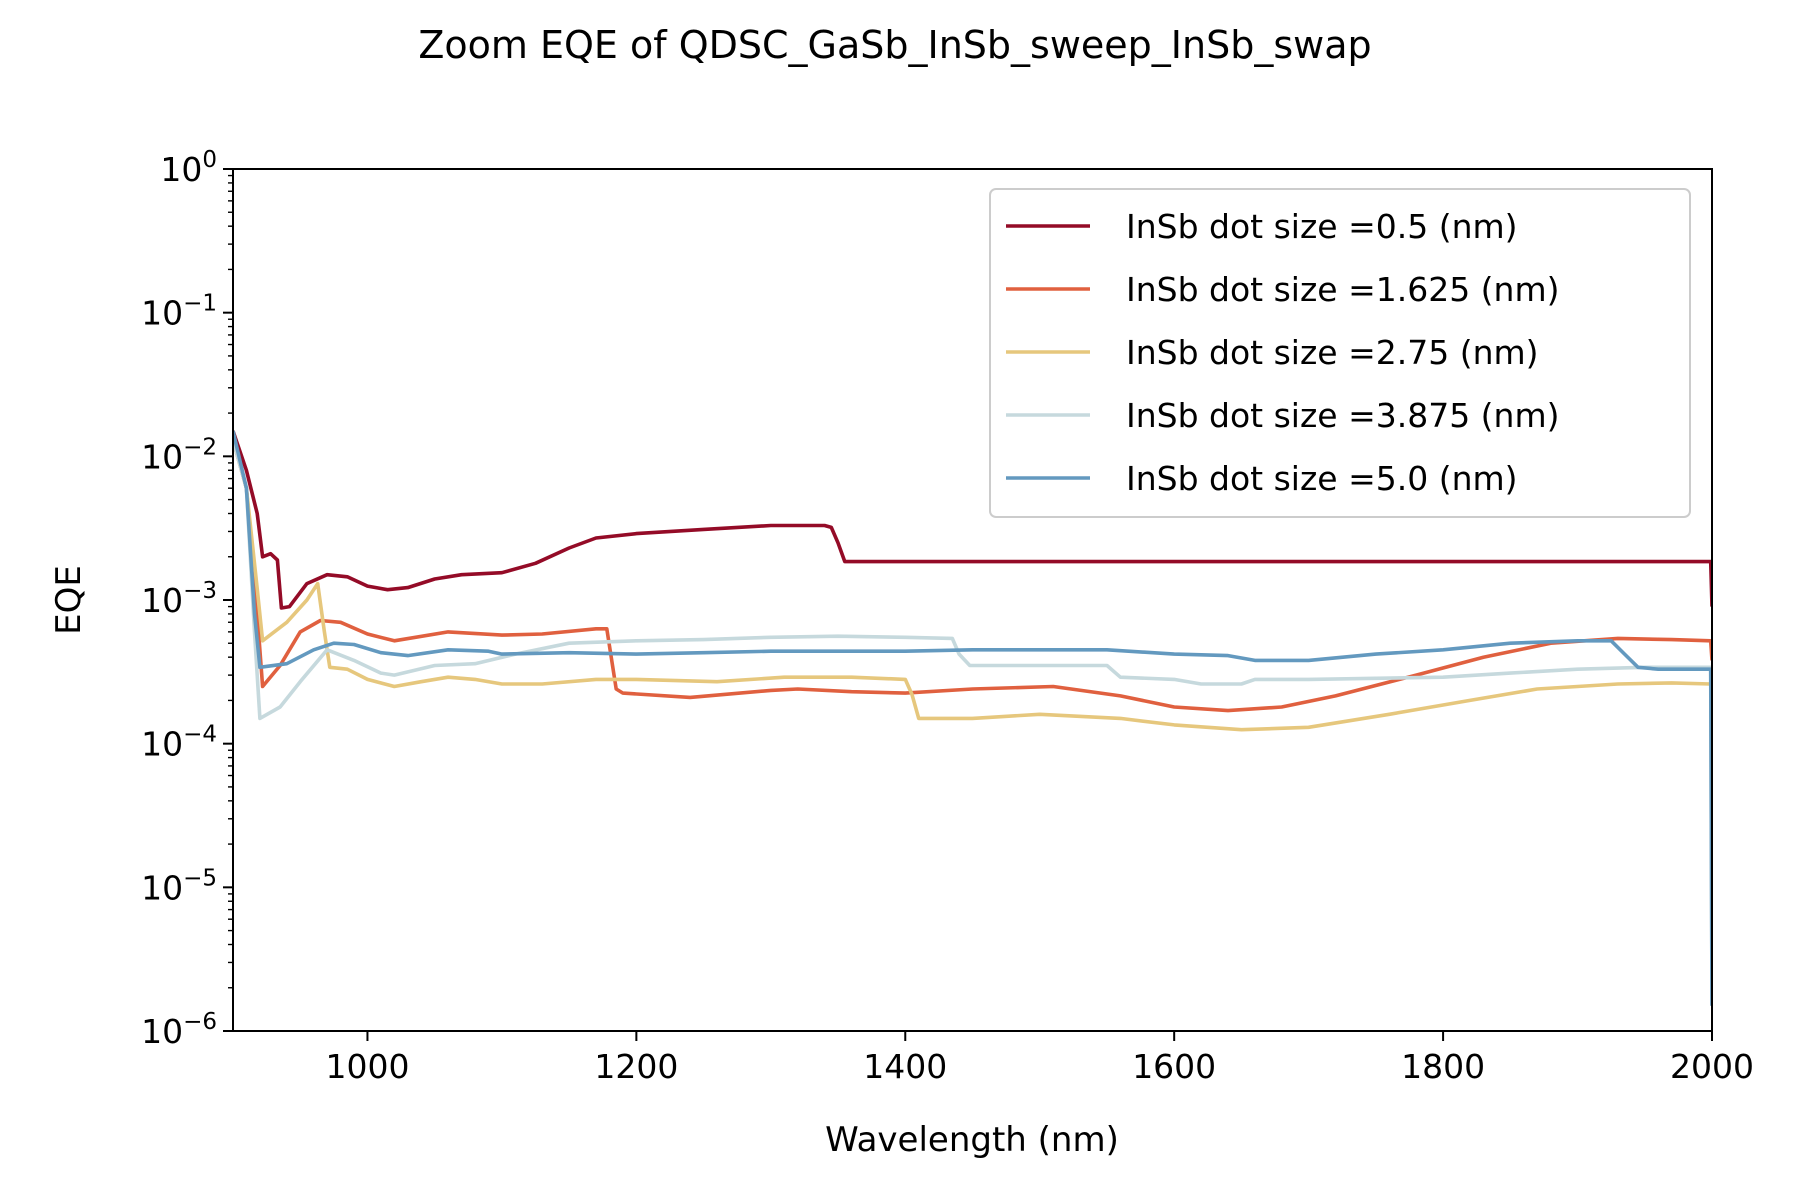 Image resolution: width=1800 pixels, height=1200 pixels. I want to click on x-tick-label: 1200, so click(636, 1066).